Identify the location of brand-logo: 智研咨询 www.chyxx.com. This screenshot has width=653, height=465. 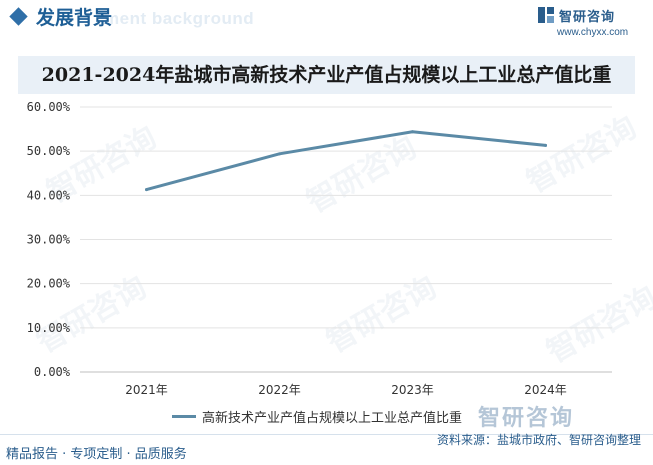
(587, 23).